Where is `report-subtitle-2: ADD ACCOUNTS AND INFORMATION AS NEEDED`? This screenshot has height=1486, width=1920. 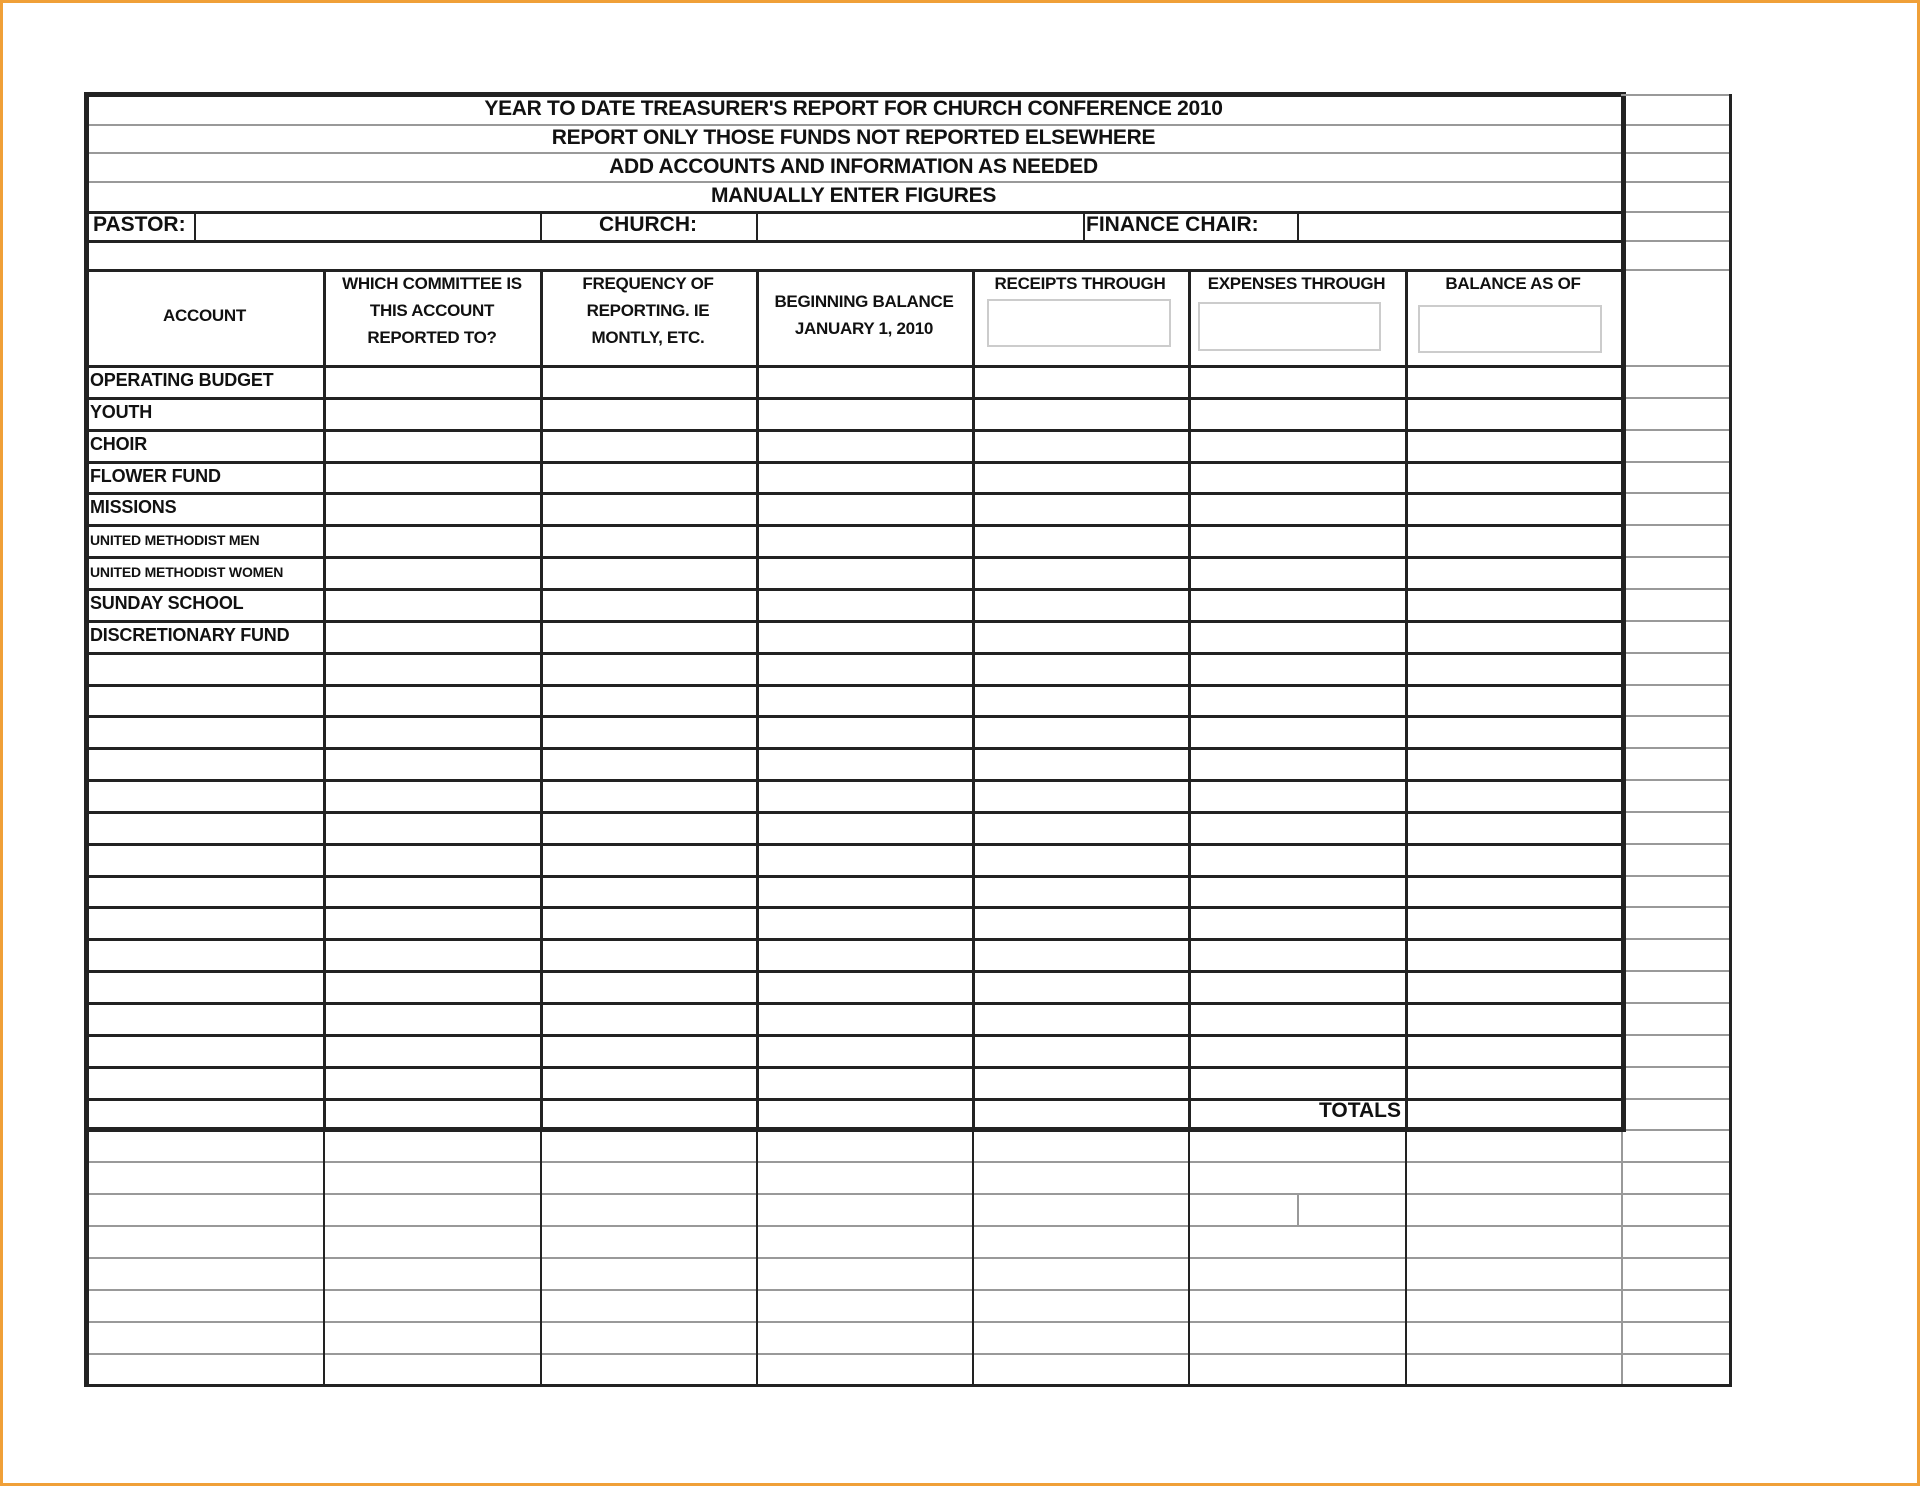
report-subtitle-2: ADD ACCOUNTS AND INFORMATION AS NEEDED is located at coordinates (853, 166).